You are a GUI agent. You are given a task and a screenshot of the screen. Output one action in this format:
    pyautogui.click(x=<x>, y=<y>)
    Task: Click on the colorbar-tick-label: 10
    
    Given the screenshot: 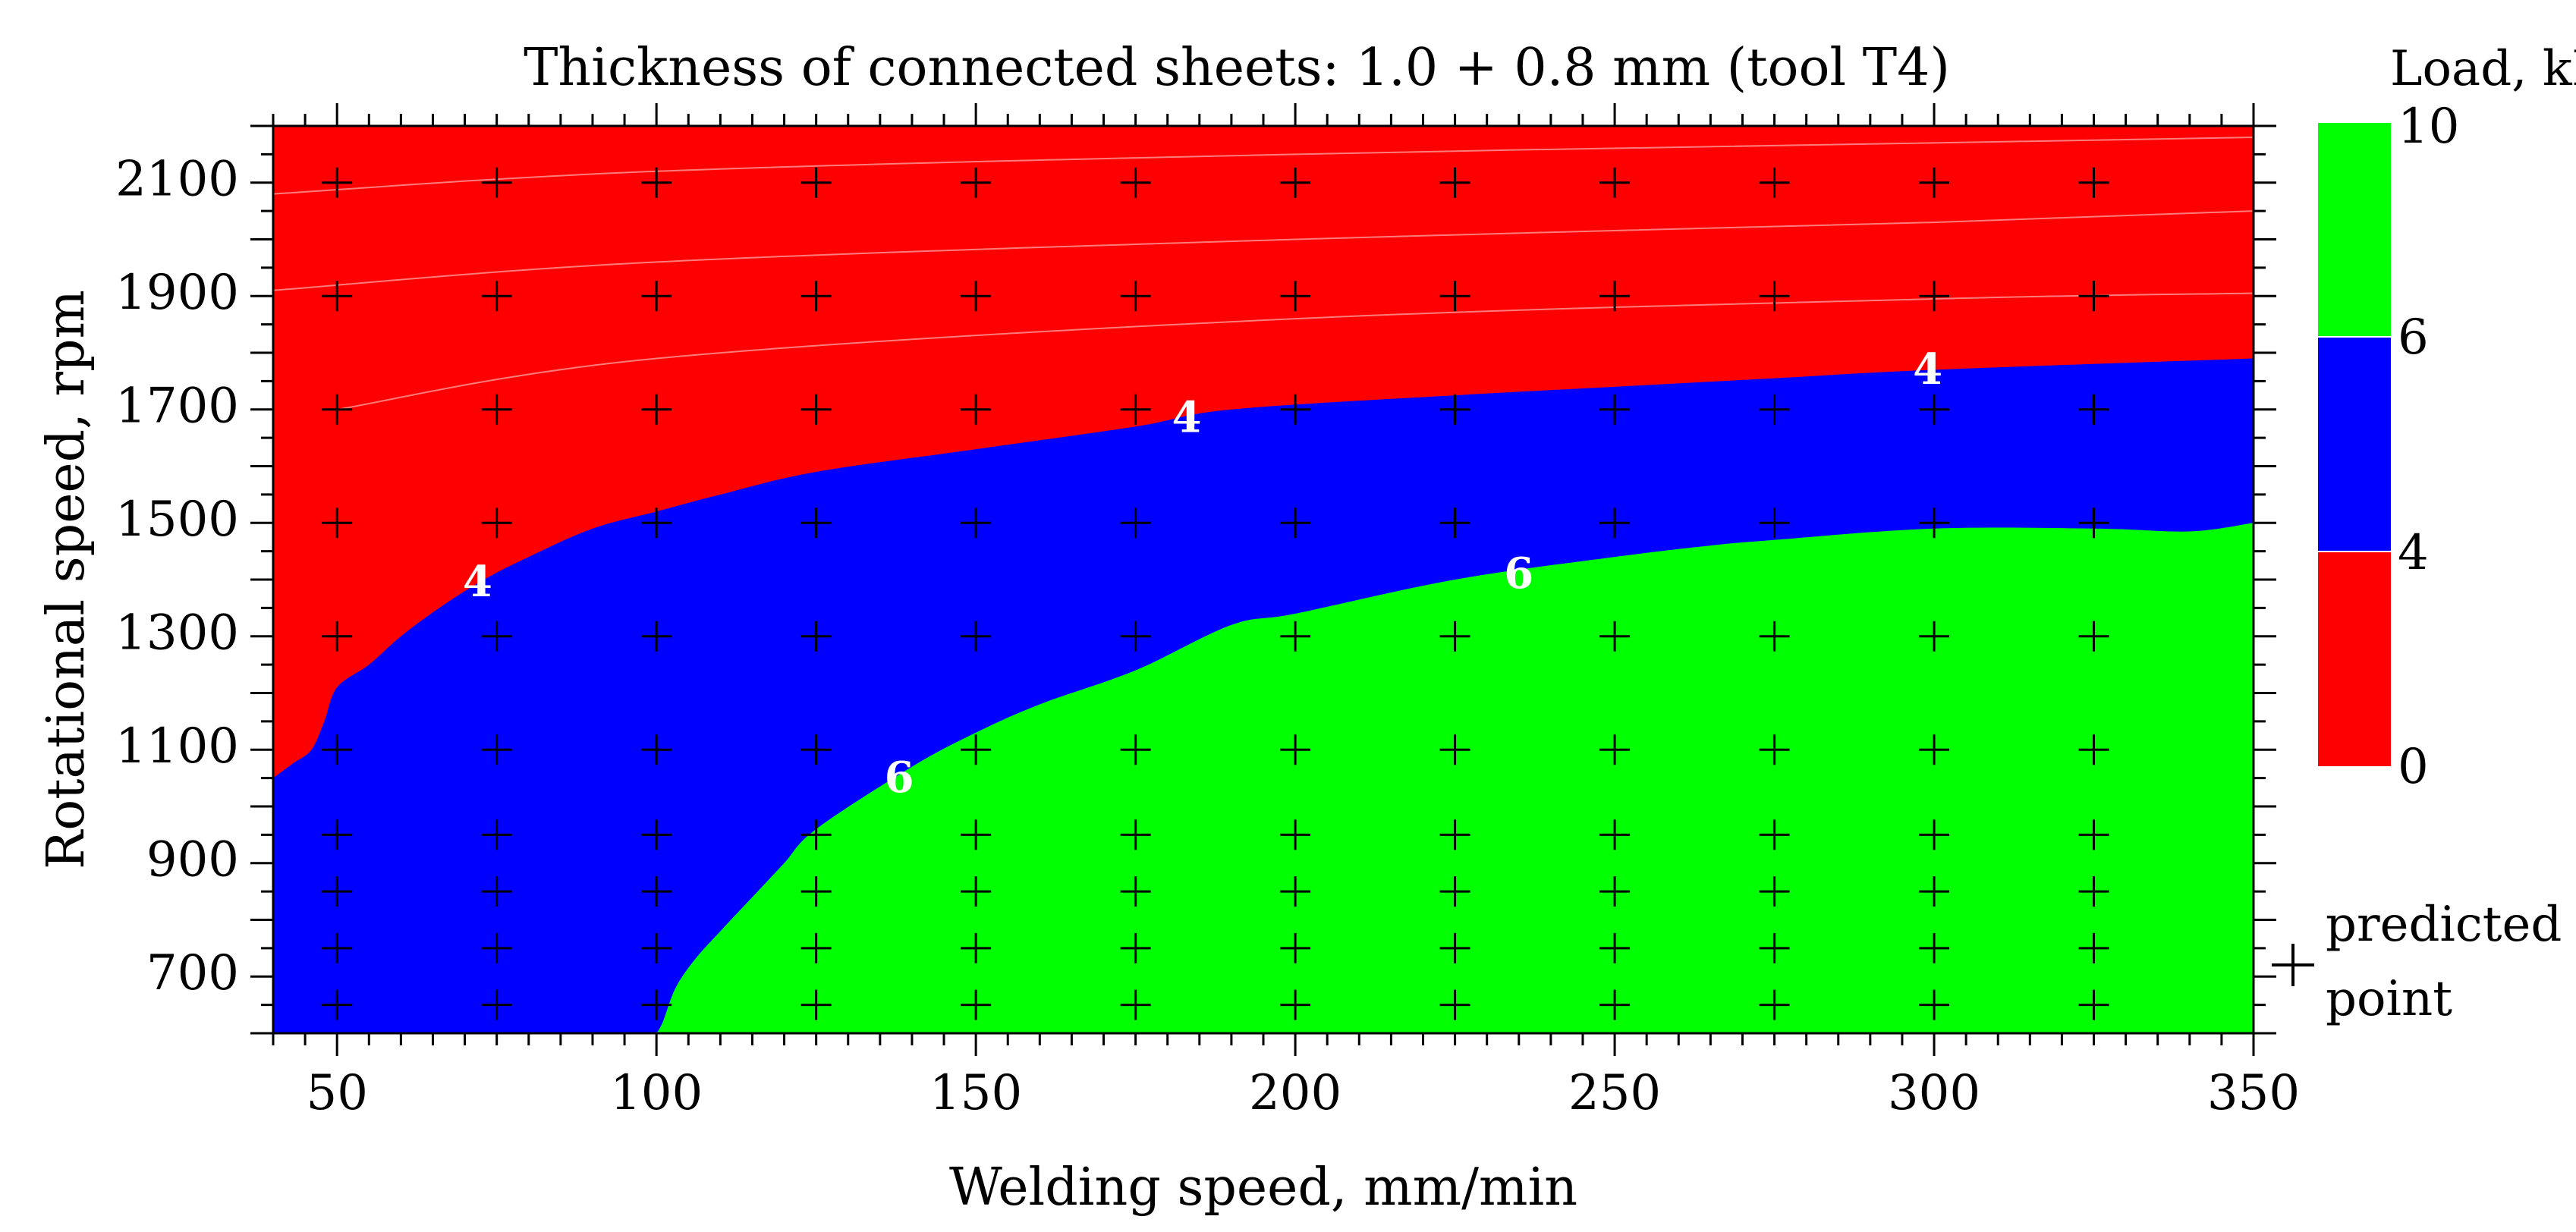 What is the action you would take?
    pyautogui.click(x=2428, y=127)
    